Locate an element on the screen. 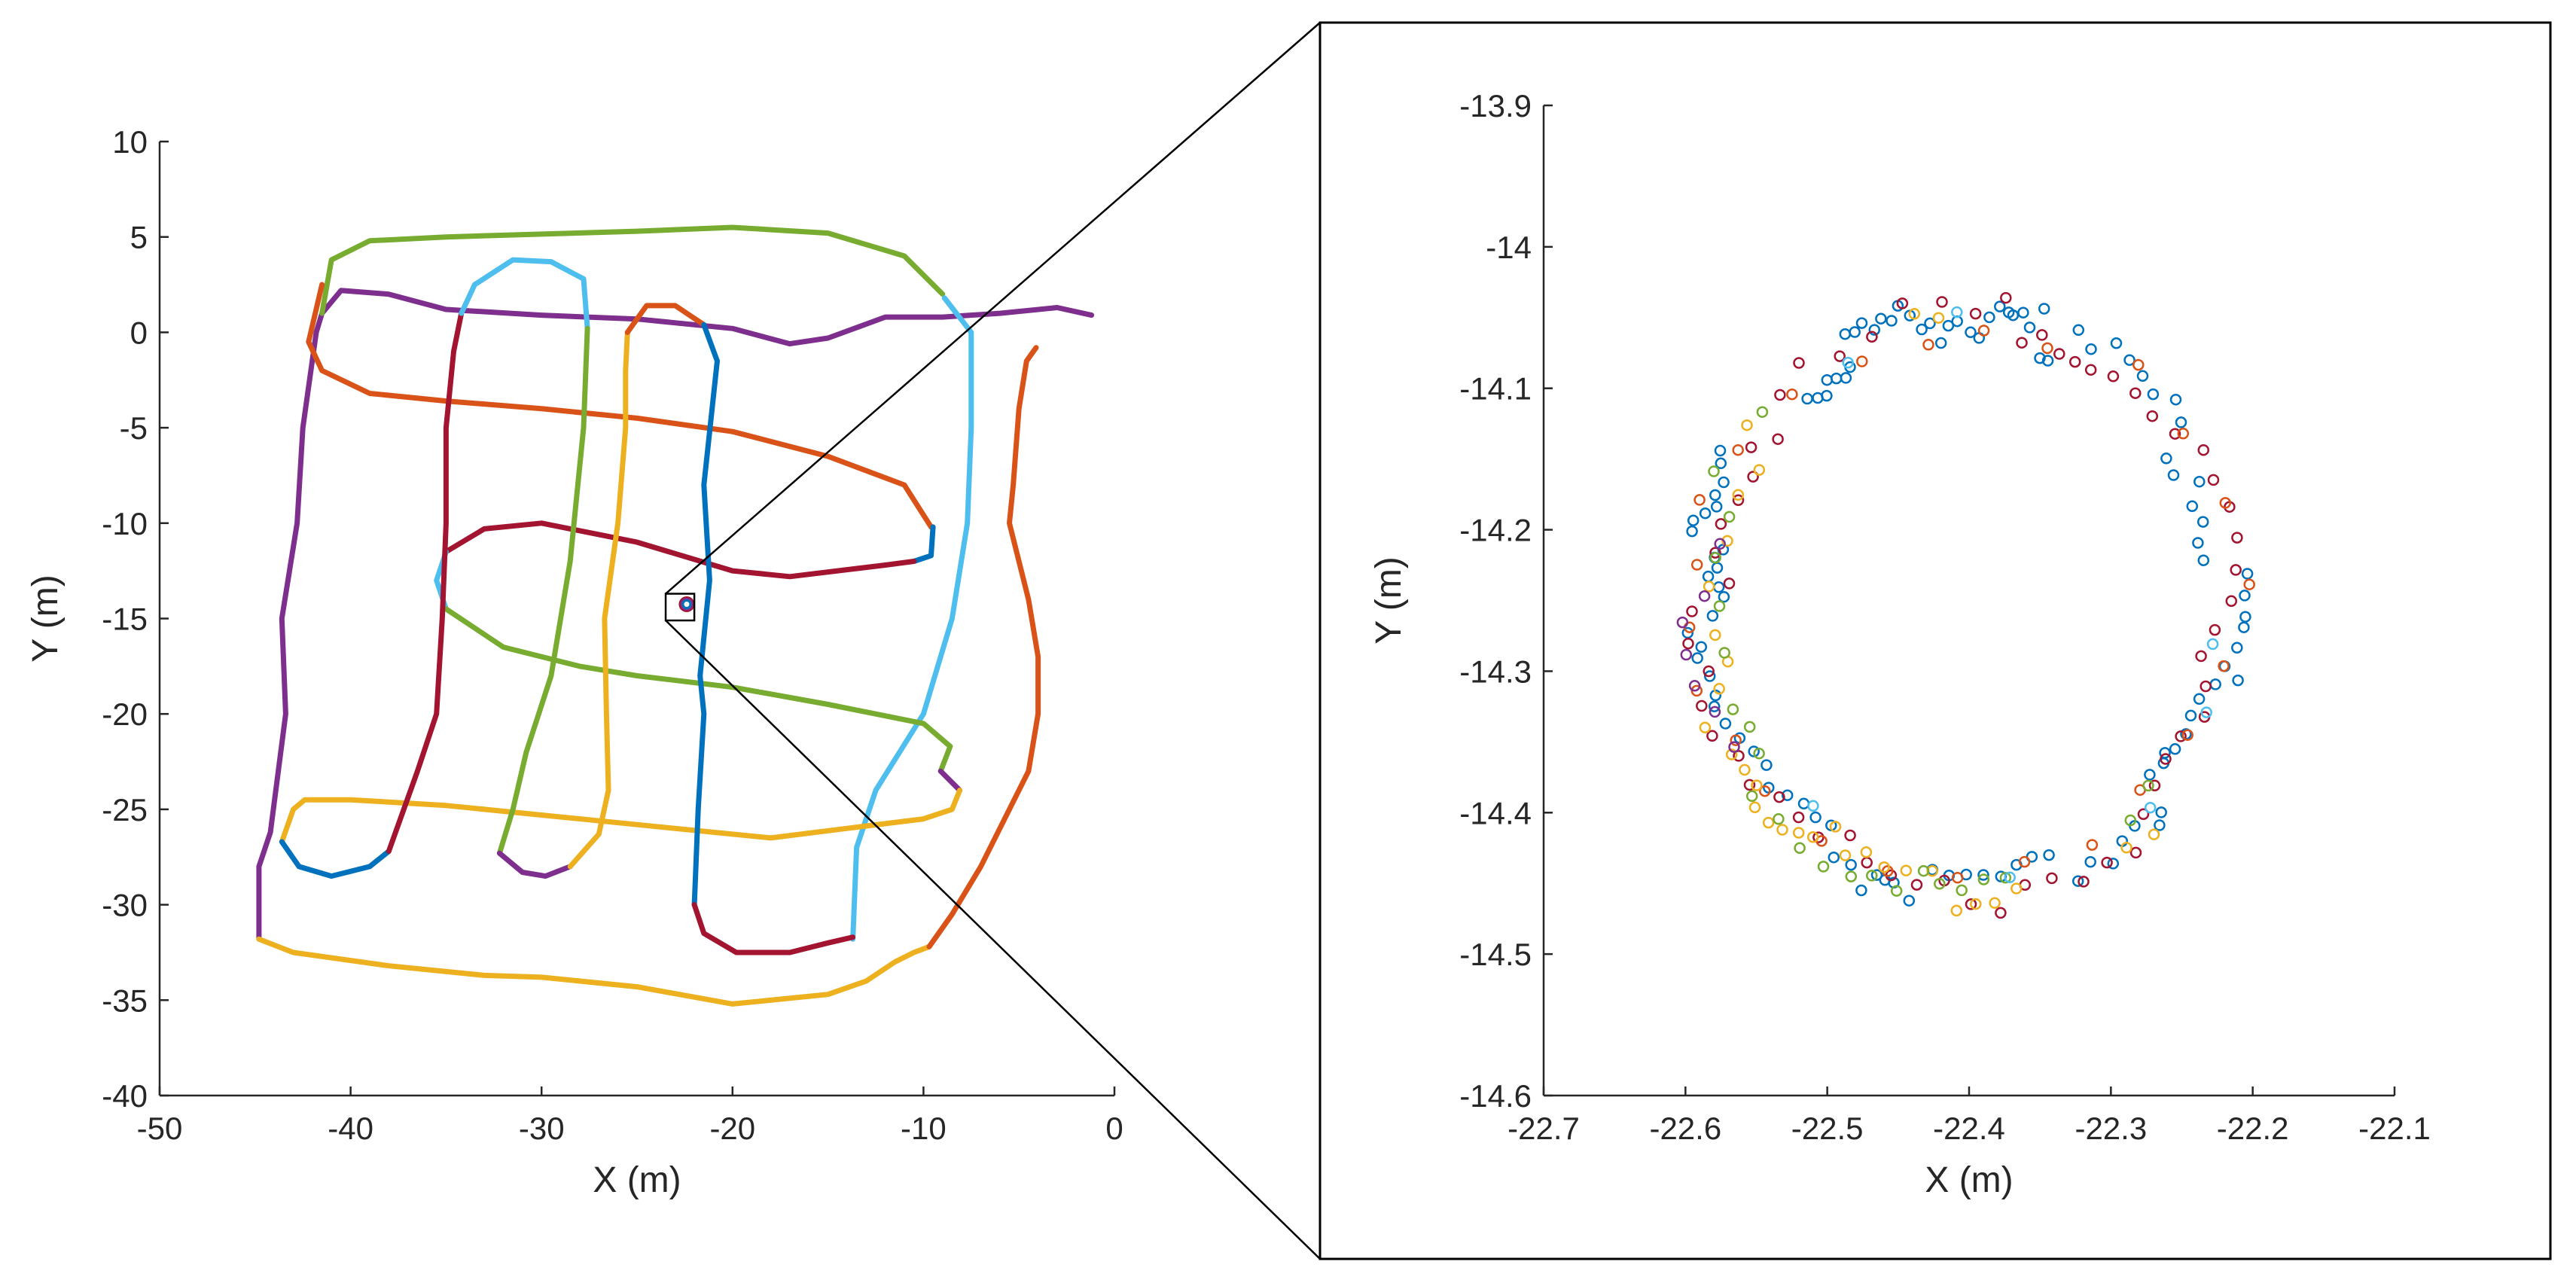  x-tick-label: -30 is located at coordinates (542, 1128).